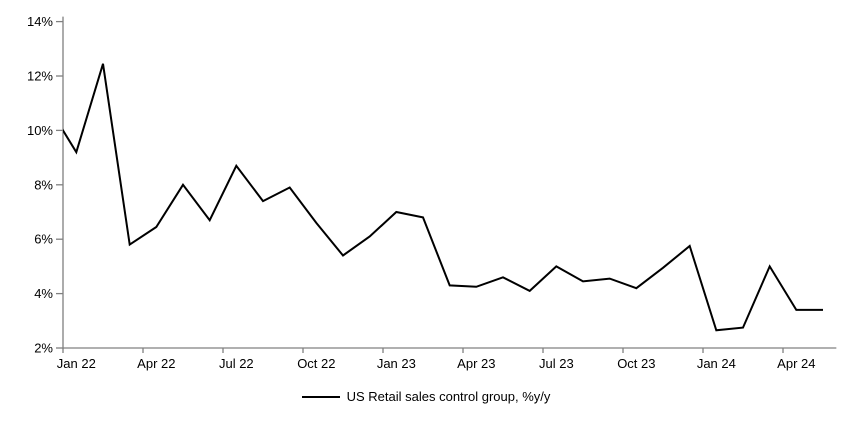 This screenshot has height=423, width=852. I want to click on chart-legend: US Retail sales control group, %y/y, so click(426, 397).